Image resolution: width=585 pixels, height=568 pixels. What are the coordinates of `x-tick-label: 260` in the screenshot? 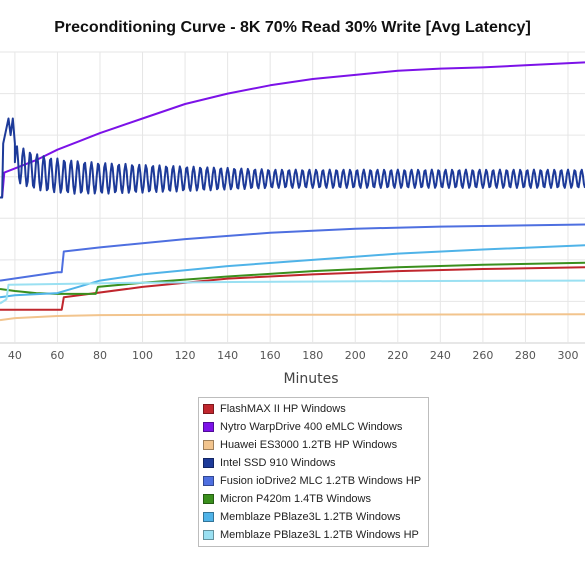 It's located at (482, 355).